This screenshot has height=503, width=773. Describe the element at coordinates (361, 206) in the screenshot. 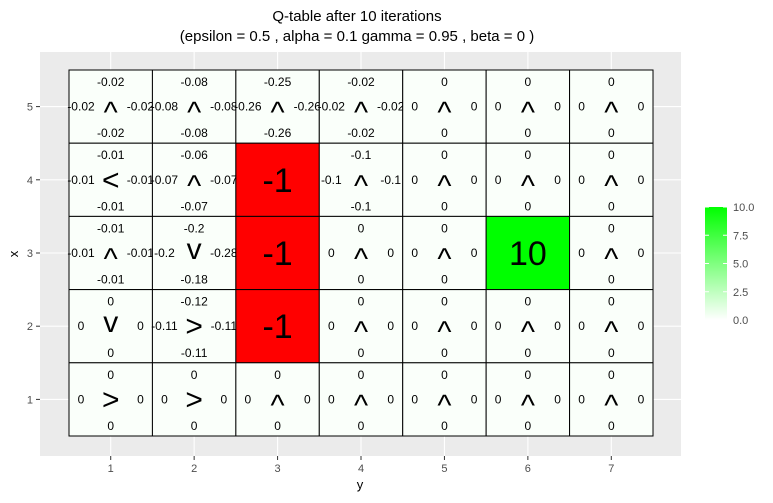

I see `q-value-down: -0.1` at that location.